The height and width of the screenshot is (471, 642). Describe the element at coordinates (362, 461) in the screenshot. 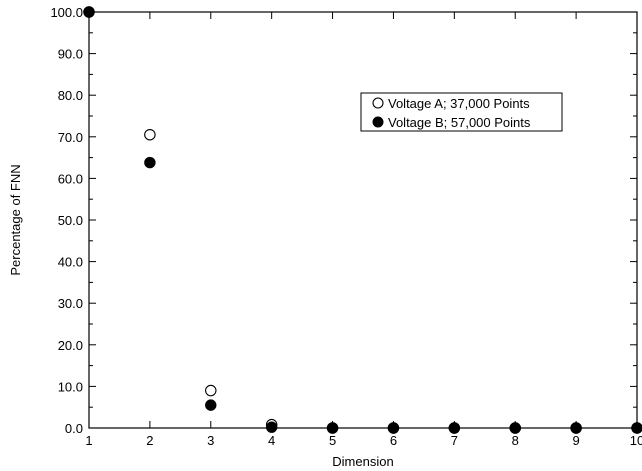

I see `x-axis-title: Dimension` at that location.